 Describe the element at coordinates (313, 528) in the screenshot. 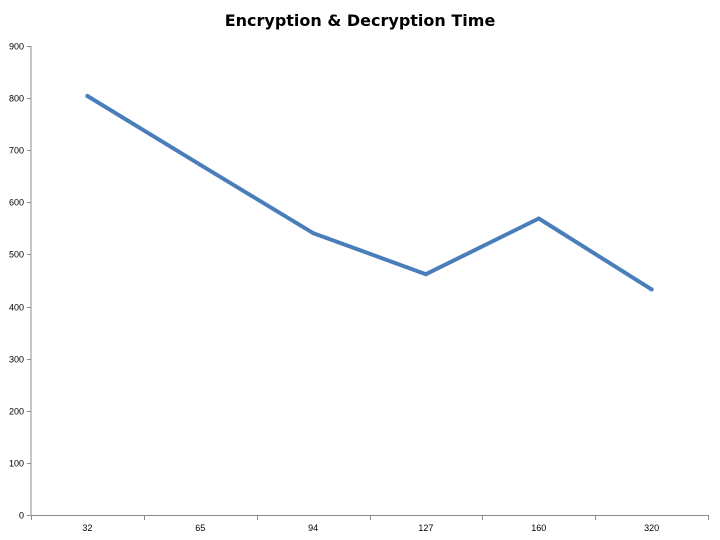

I see `x-tick-label: 94` at that location.